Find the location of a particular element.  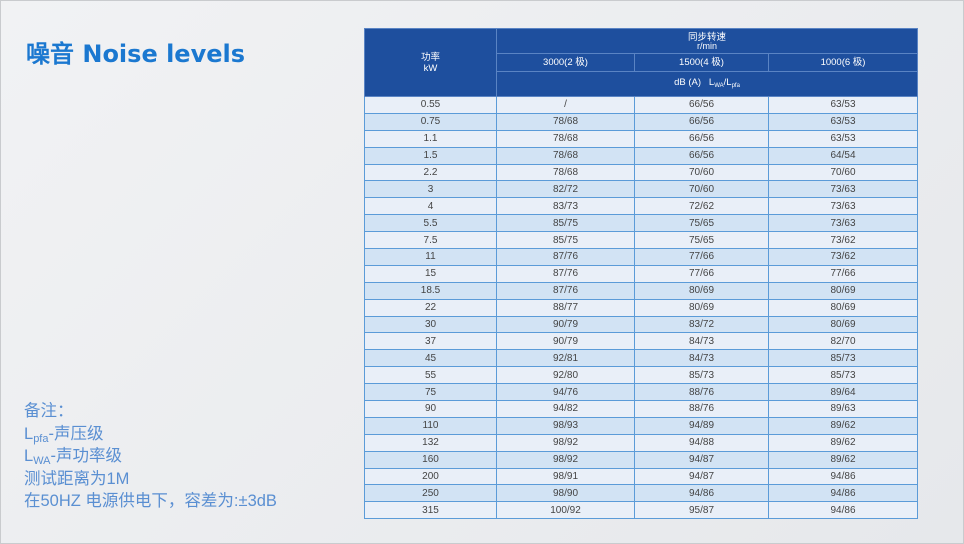

table-row: 0.75 78/68 66/56 63/53 is located at coordinates (641, 121).